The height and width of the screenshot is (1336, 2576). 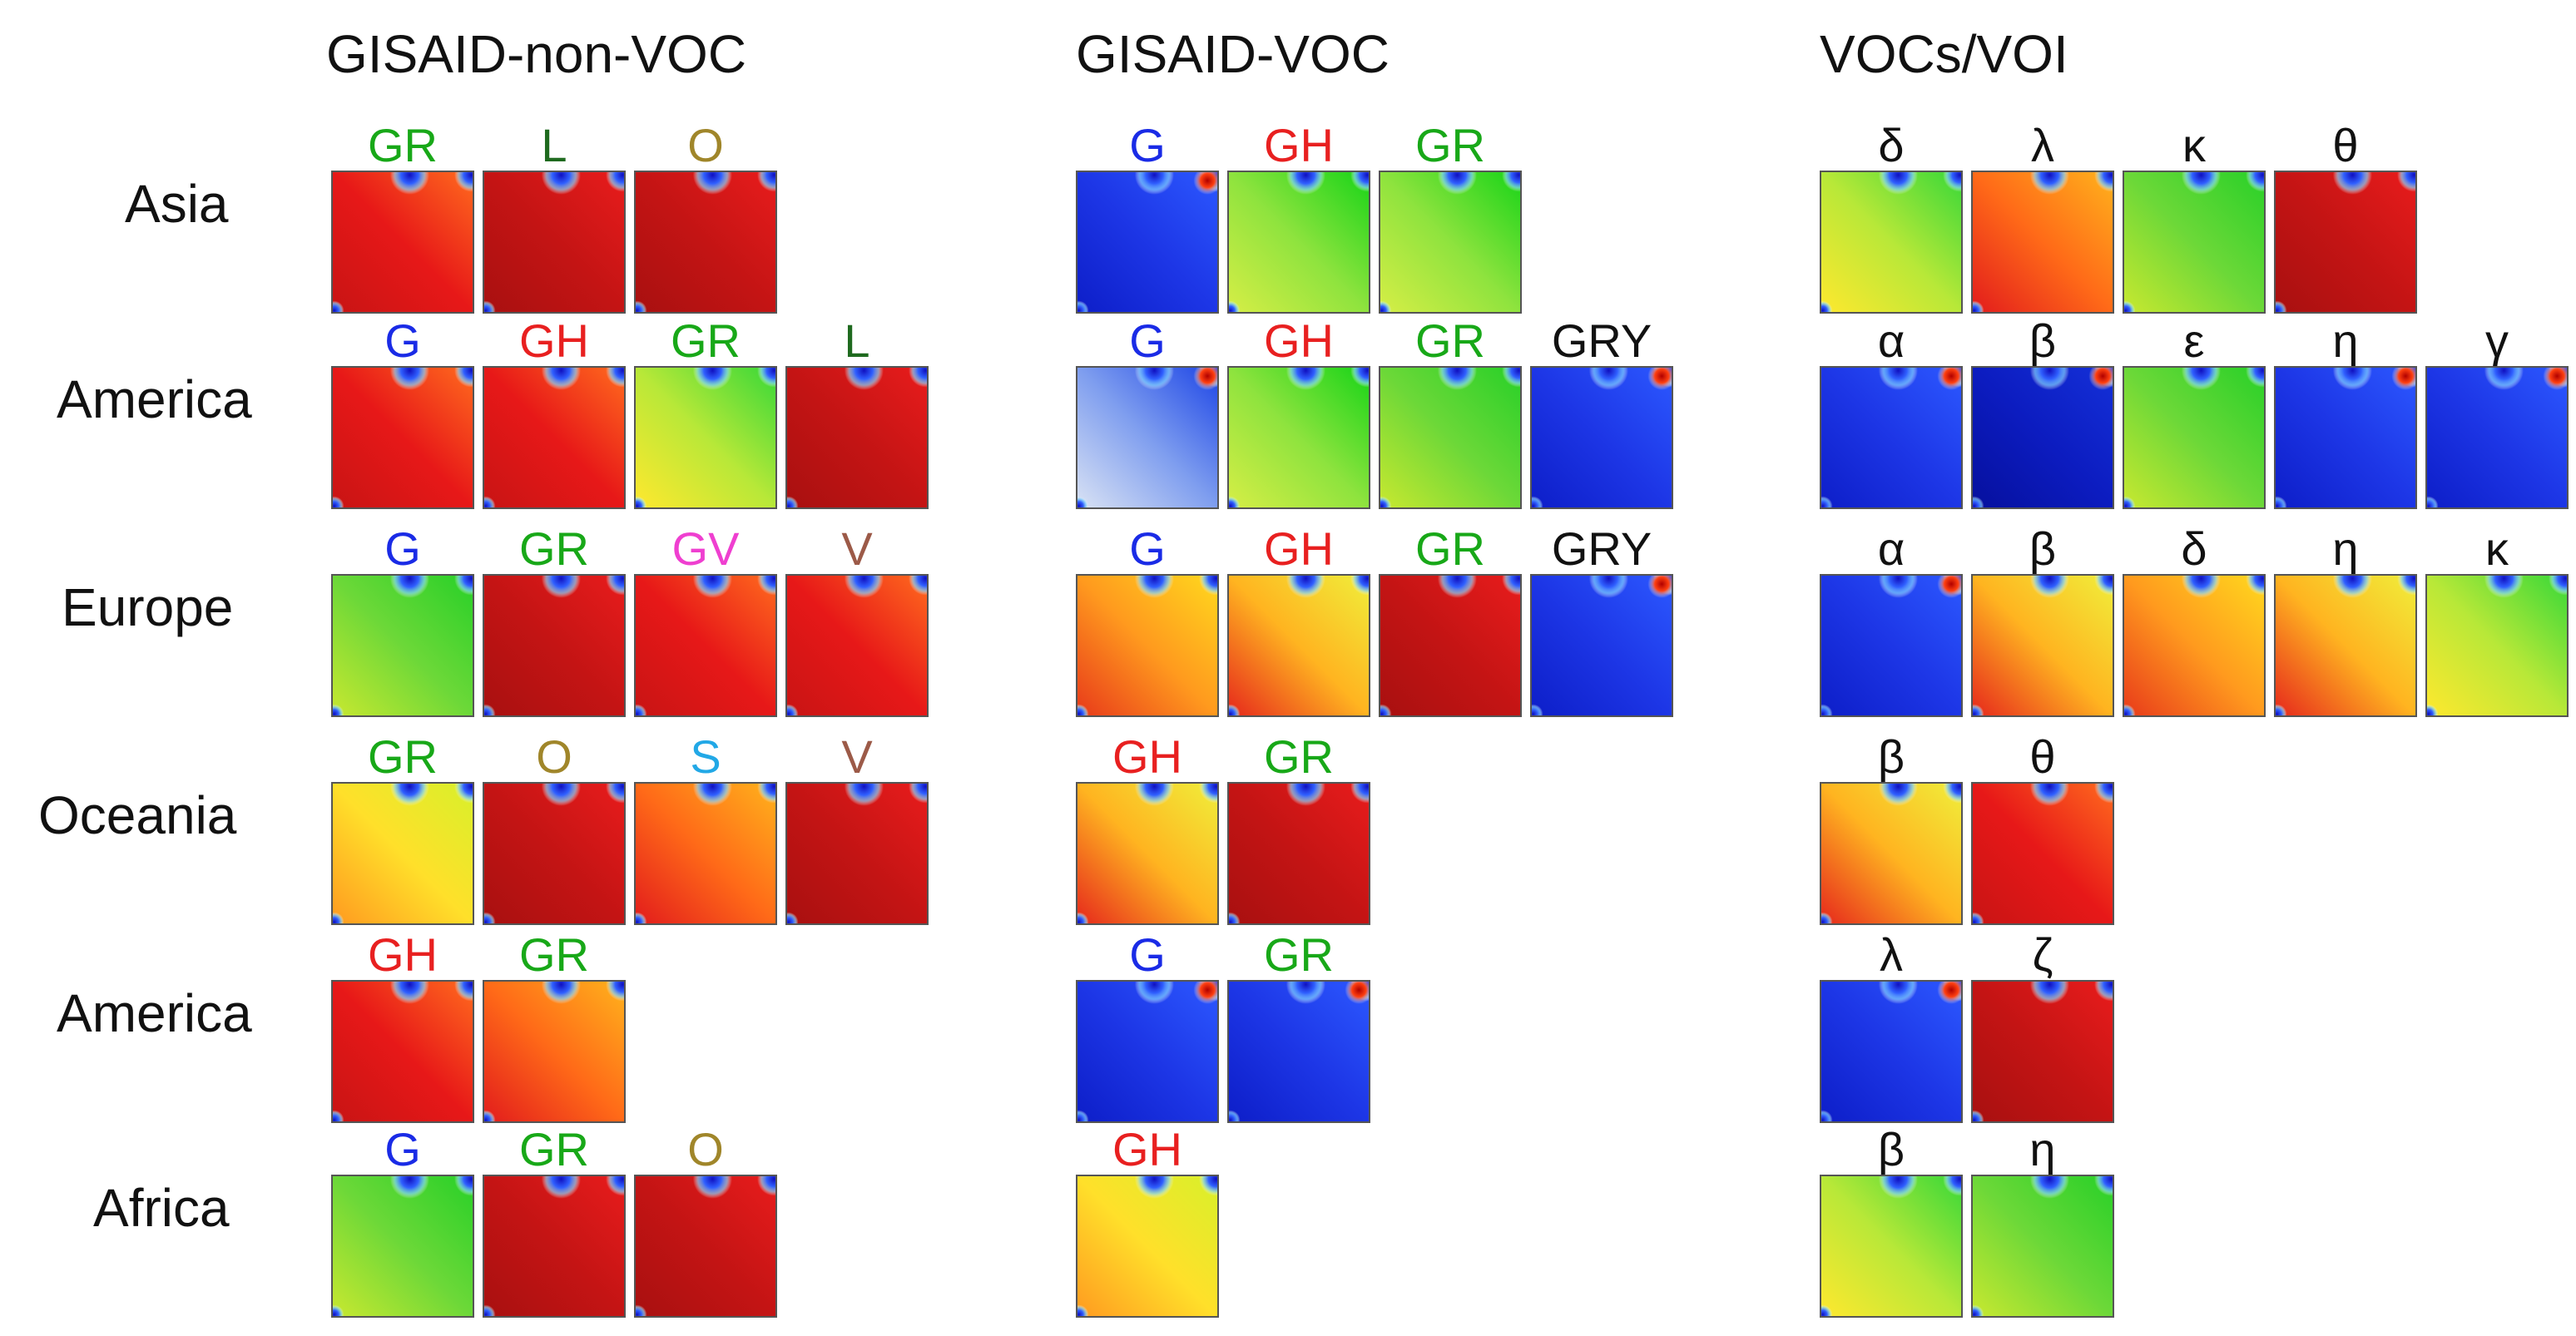 I want to click on row-label-4: Oceania, so click(x=137, y=815).